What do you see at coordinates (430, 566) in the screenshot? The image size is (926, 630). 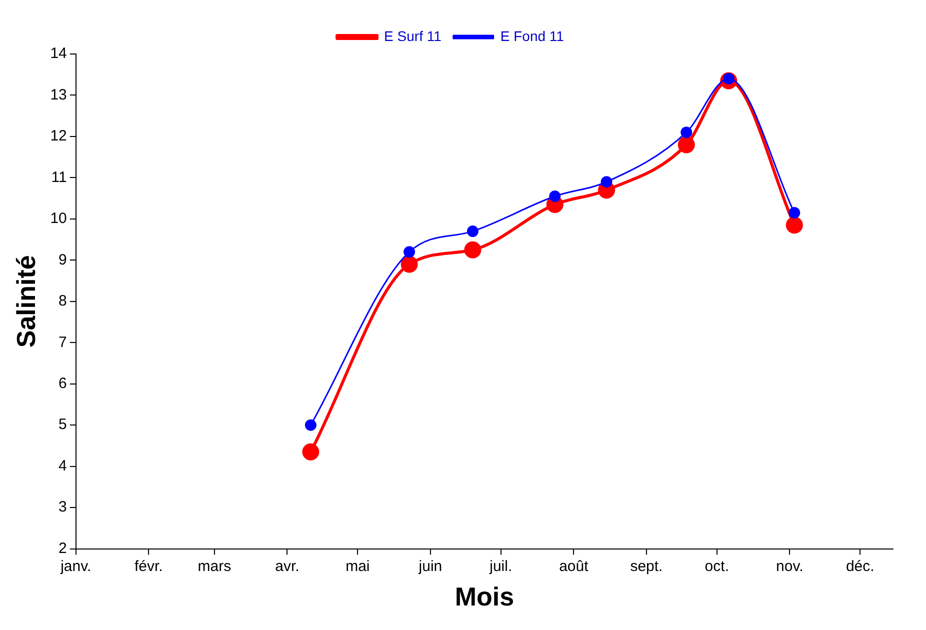 I see `x-tick-label: juin` at bounding box center [430, 566].